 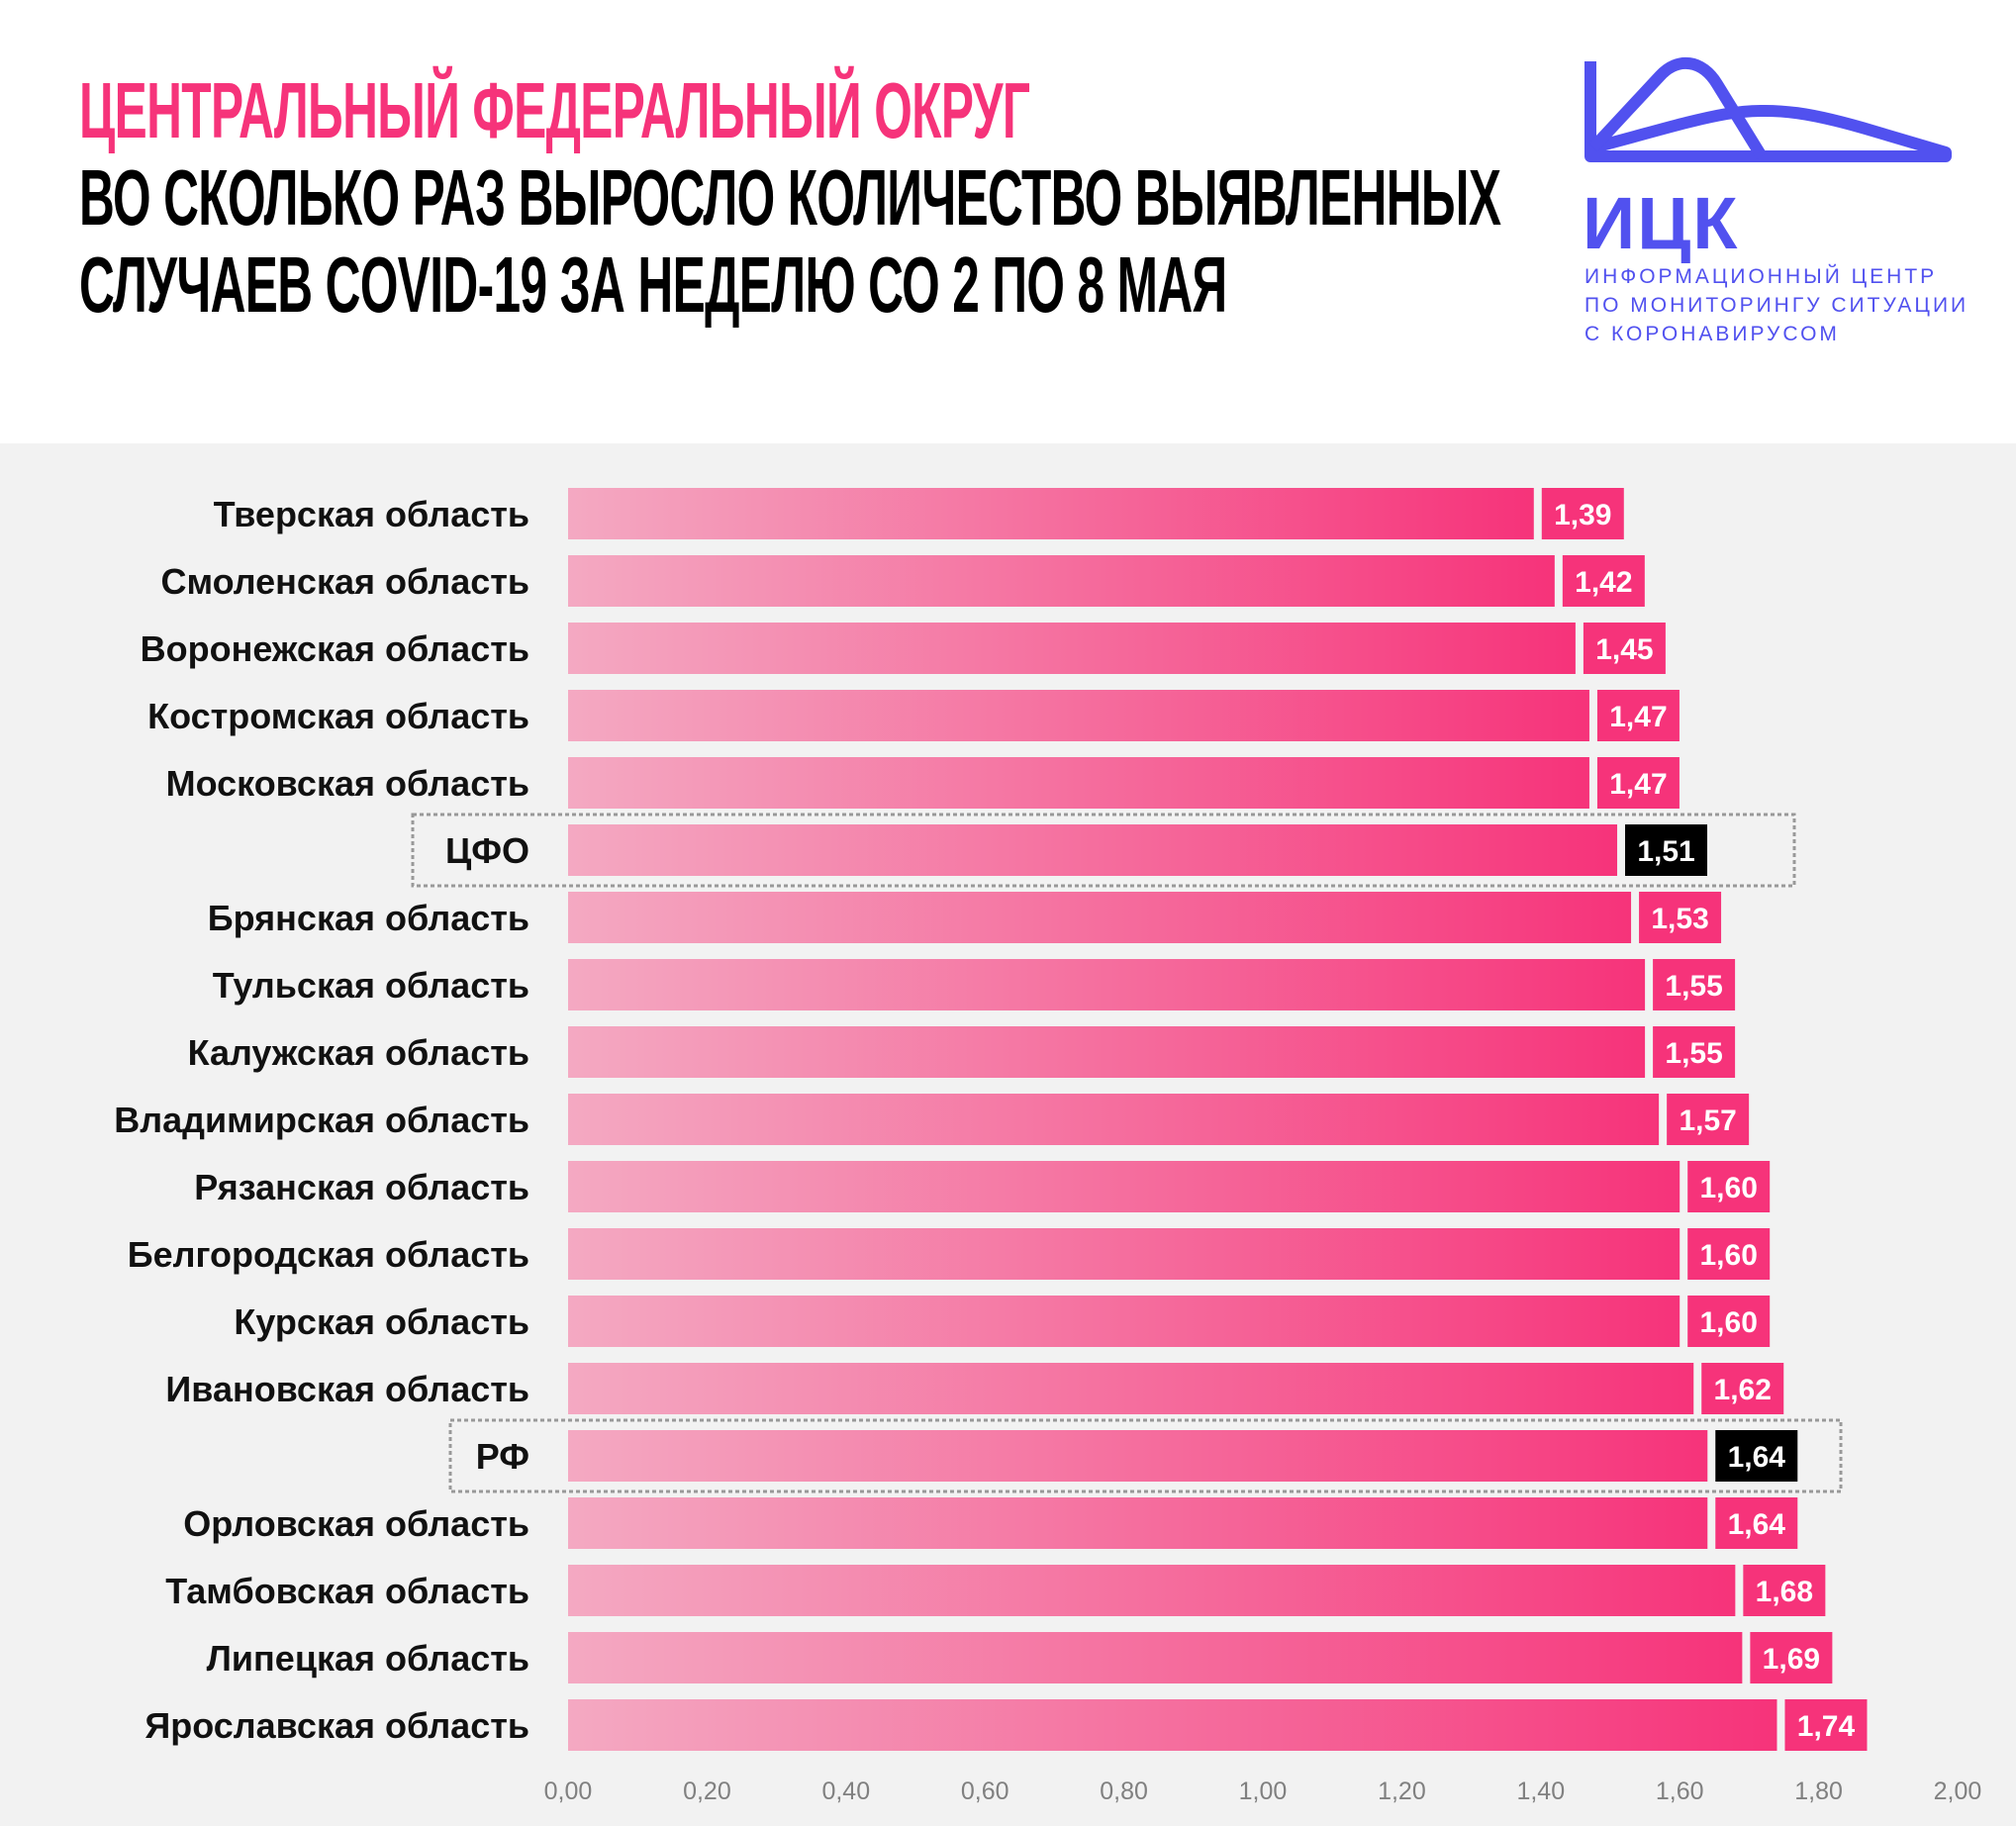 What do you see at coordinates (568, 1791) in the screenshot?
I see `x-tick-label: 0,00` at bounding box center [568, 1791].